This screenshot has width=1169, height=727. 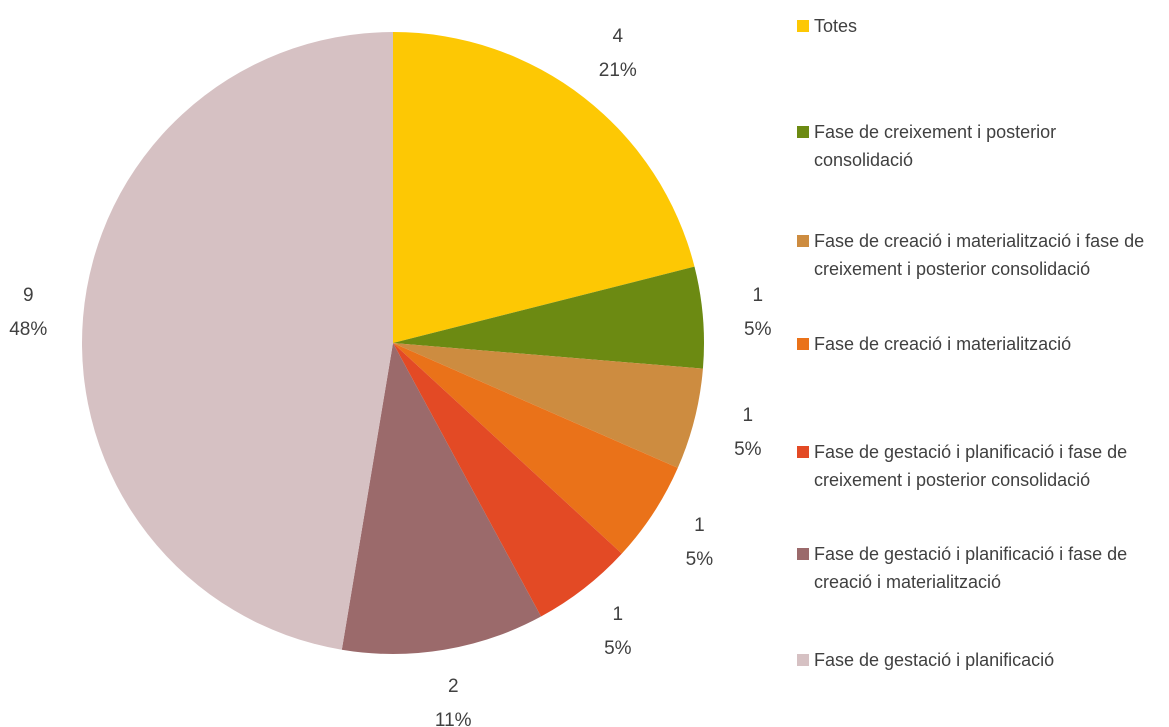 What do you see at coordinates (453, 686) in the screenshot?
I see `value-label: 2` at bounding box center [453, 686].